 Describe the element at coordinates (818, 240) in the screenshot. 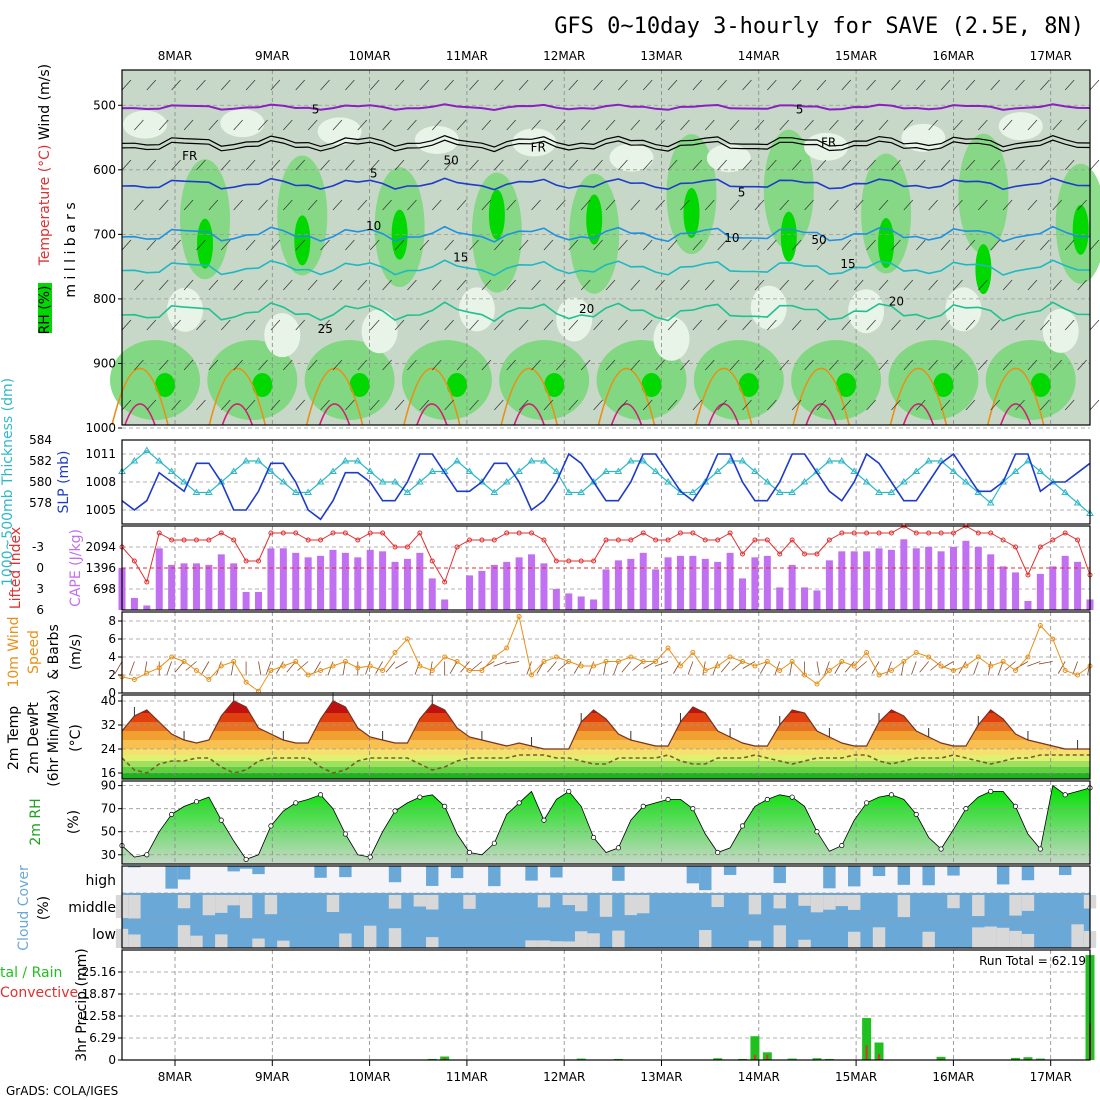

I see `contour-label: 50` at that location.